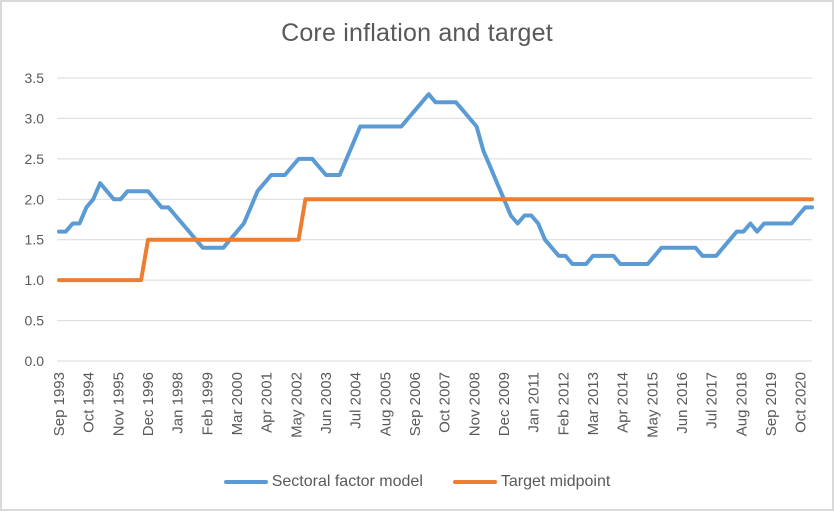 The width and height of the screenshot is (834, 511). What do you see at coordinates (35, 159) in the screenshot?
I see `svg-text: 2.5` at bounding box center [35, 159].